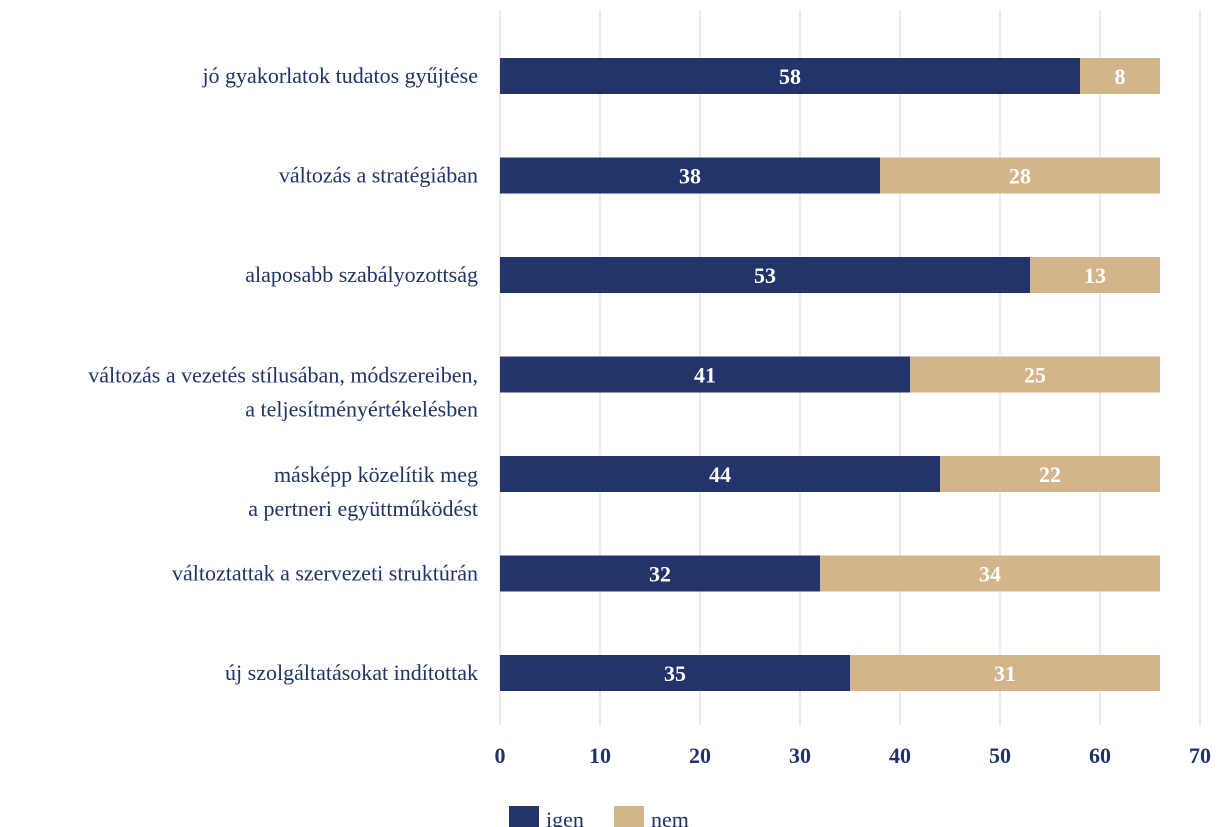 The height and width of the screenshot is (827, 1223). I want to click on x-tick-label: 0, so click(500, 755).